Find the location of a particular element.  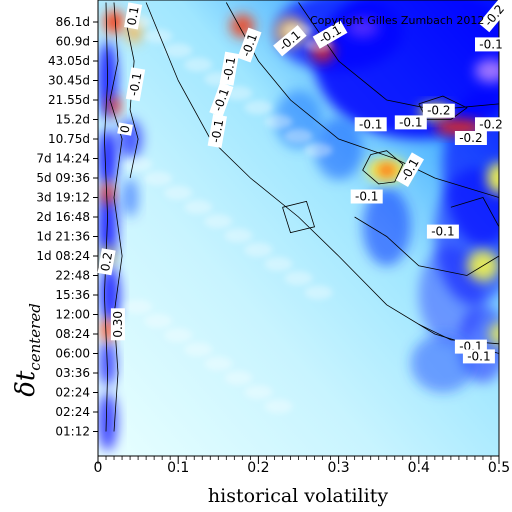

y-tick-label: 02:24 is located at coordinates (72, 393).